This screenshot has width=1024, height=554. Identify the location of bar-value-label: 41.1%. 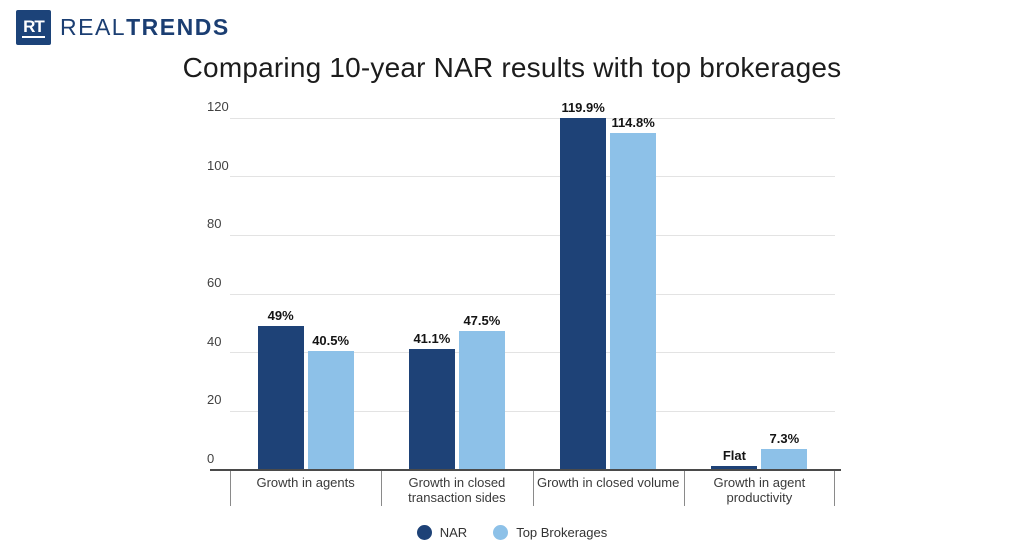
(432, 339).